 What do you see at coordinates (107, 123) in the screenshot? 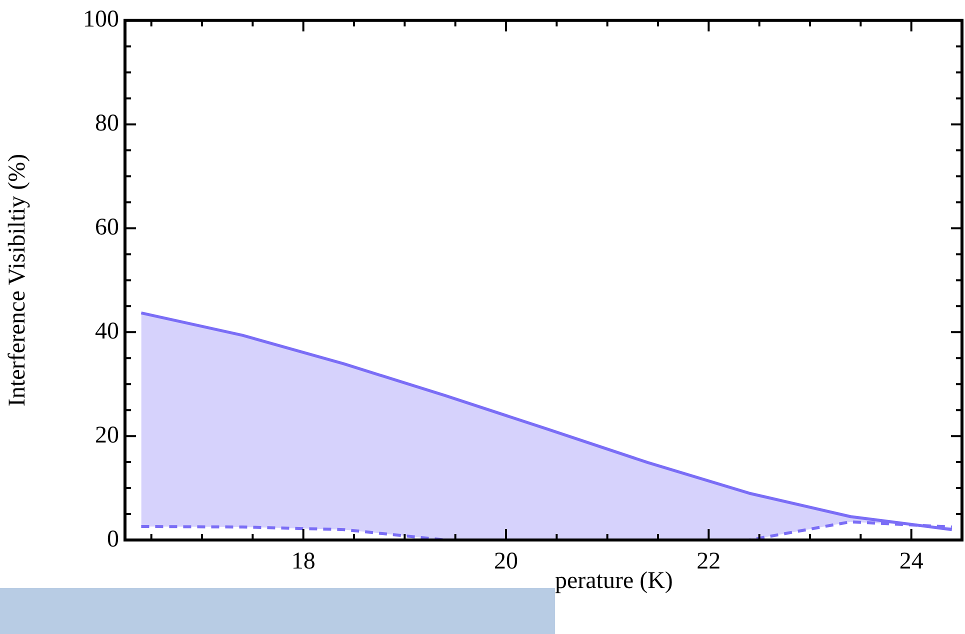
I see `y-tick-label: 80` at bounding box center [107, 123].